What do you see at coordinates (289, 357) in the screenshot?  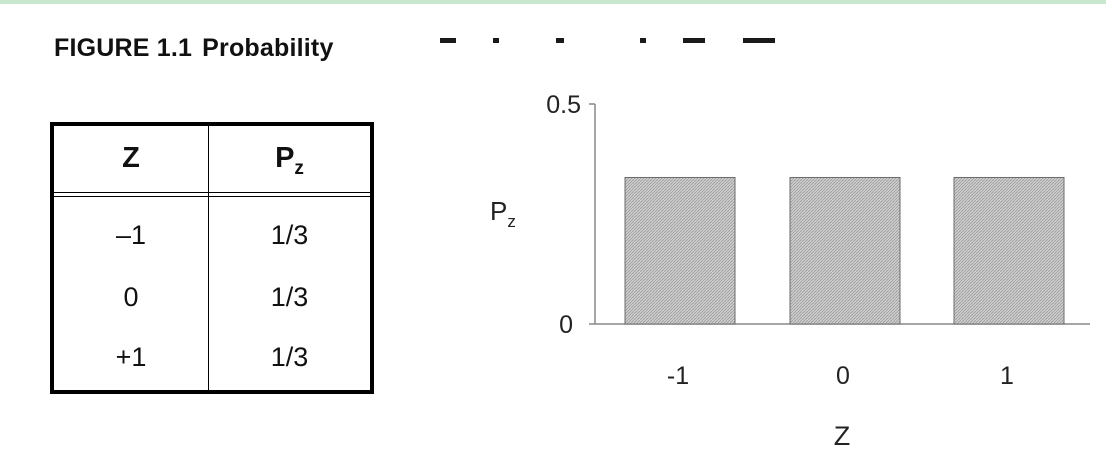 I see `table-row-3-p: 1/3` at bounding box center [289, 357].